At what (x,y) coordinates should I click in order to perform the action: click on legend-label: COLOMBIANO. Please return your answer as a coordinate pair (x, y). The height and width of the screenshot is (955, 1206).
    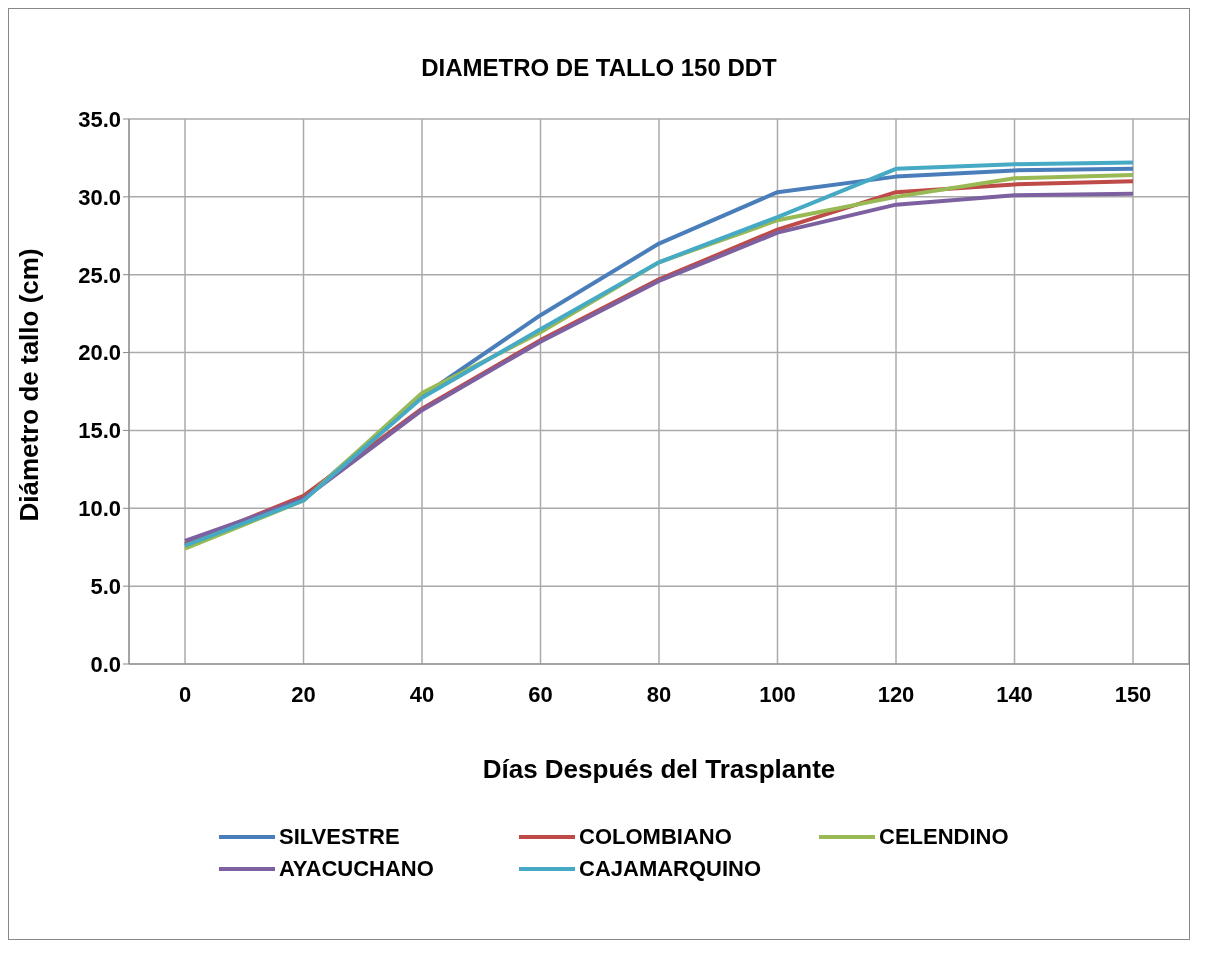
    Looking at the image, I should click on (655, 837).